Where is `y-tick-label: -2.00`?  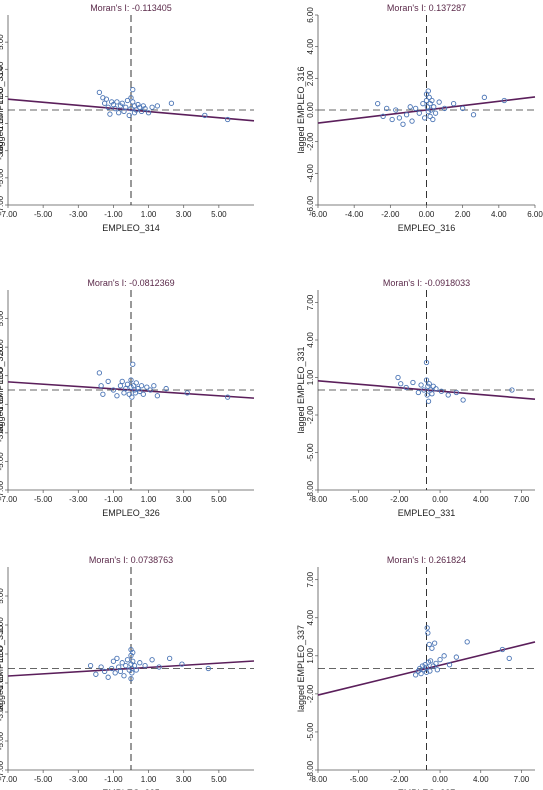 y-tick-label: -2.00 is located at coordinates (310, 414).